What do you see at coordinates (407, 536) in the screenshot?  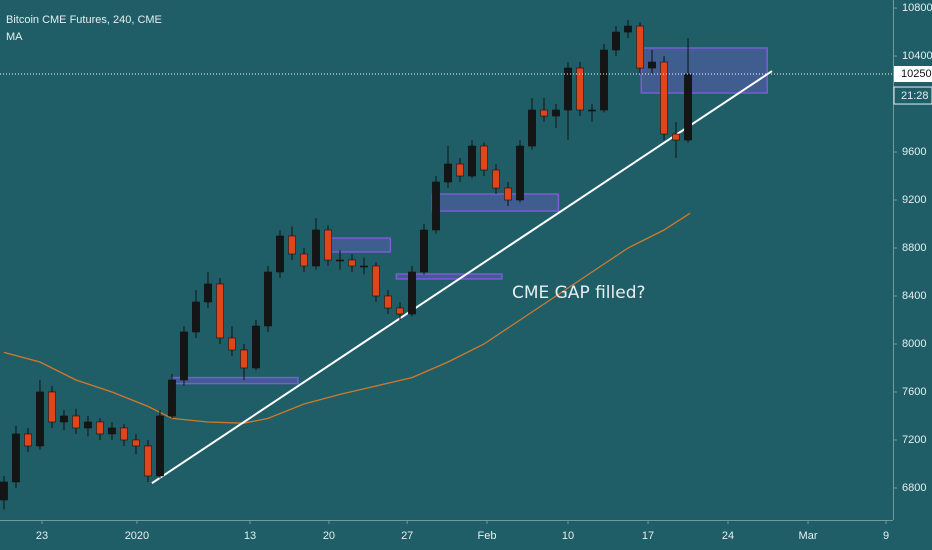 I see `x-tick-label: 27` at bounding box center [407, 536].